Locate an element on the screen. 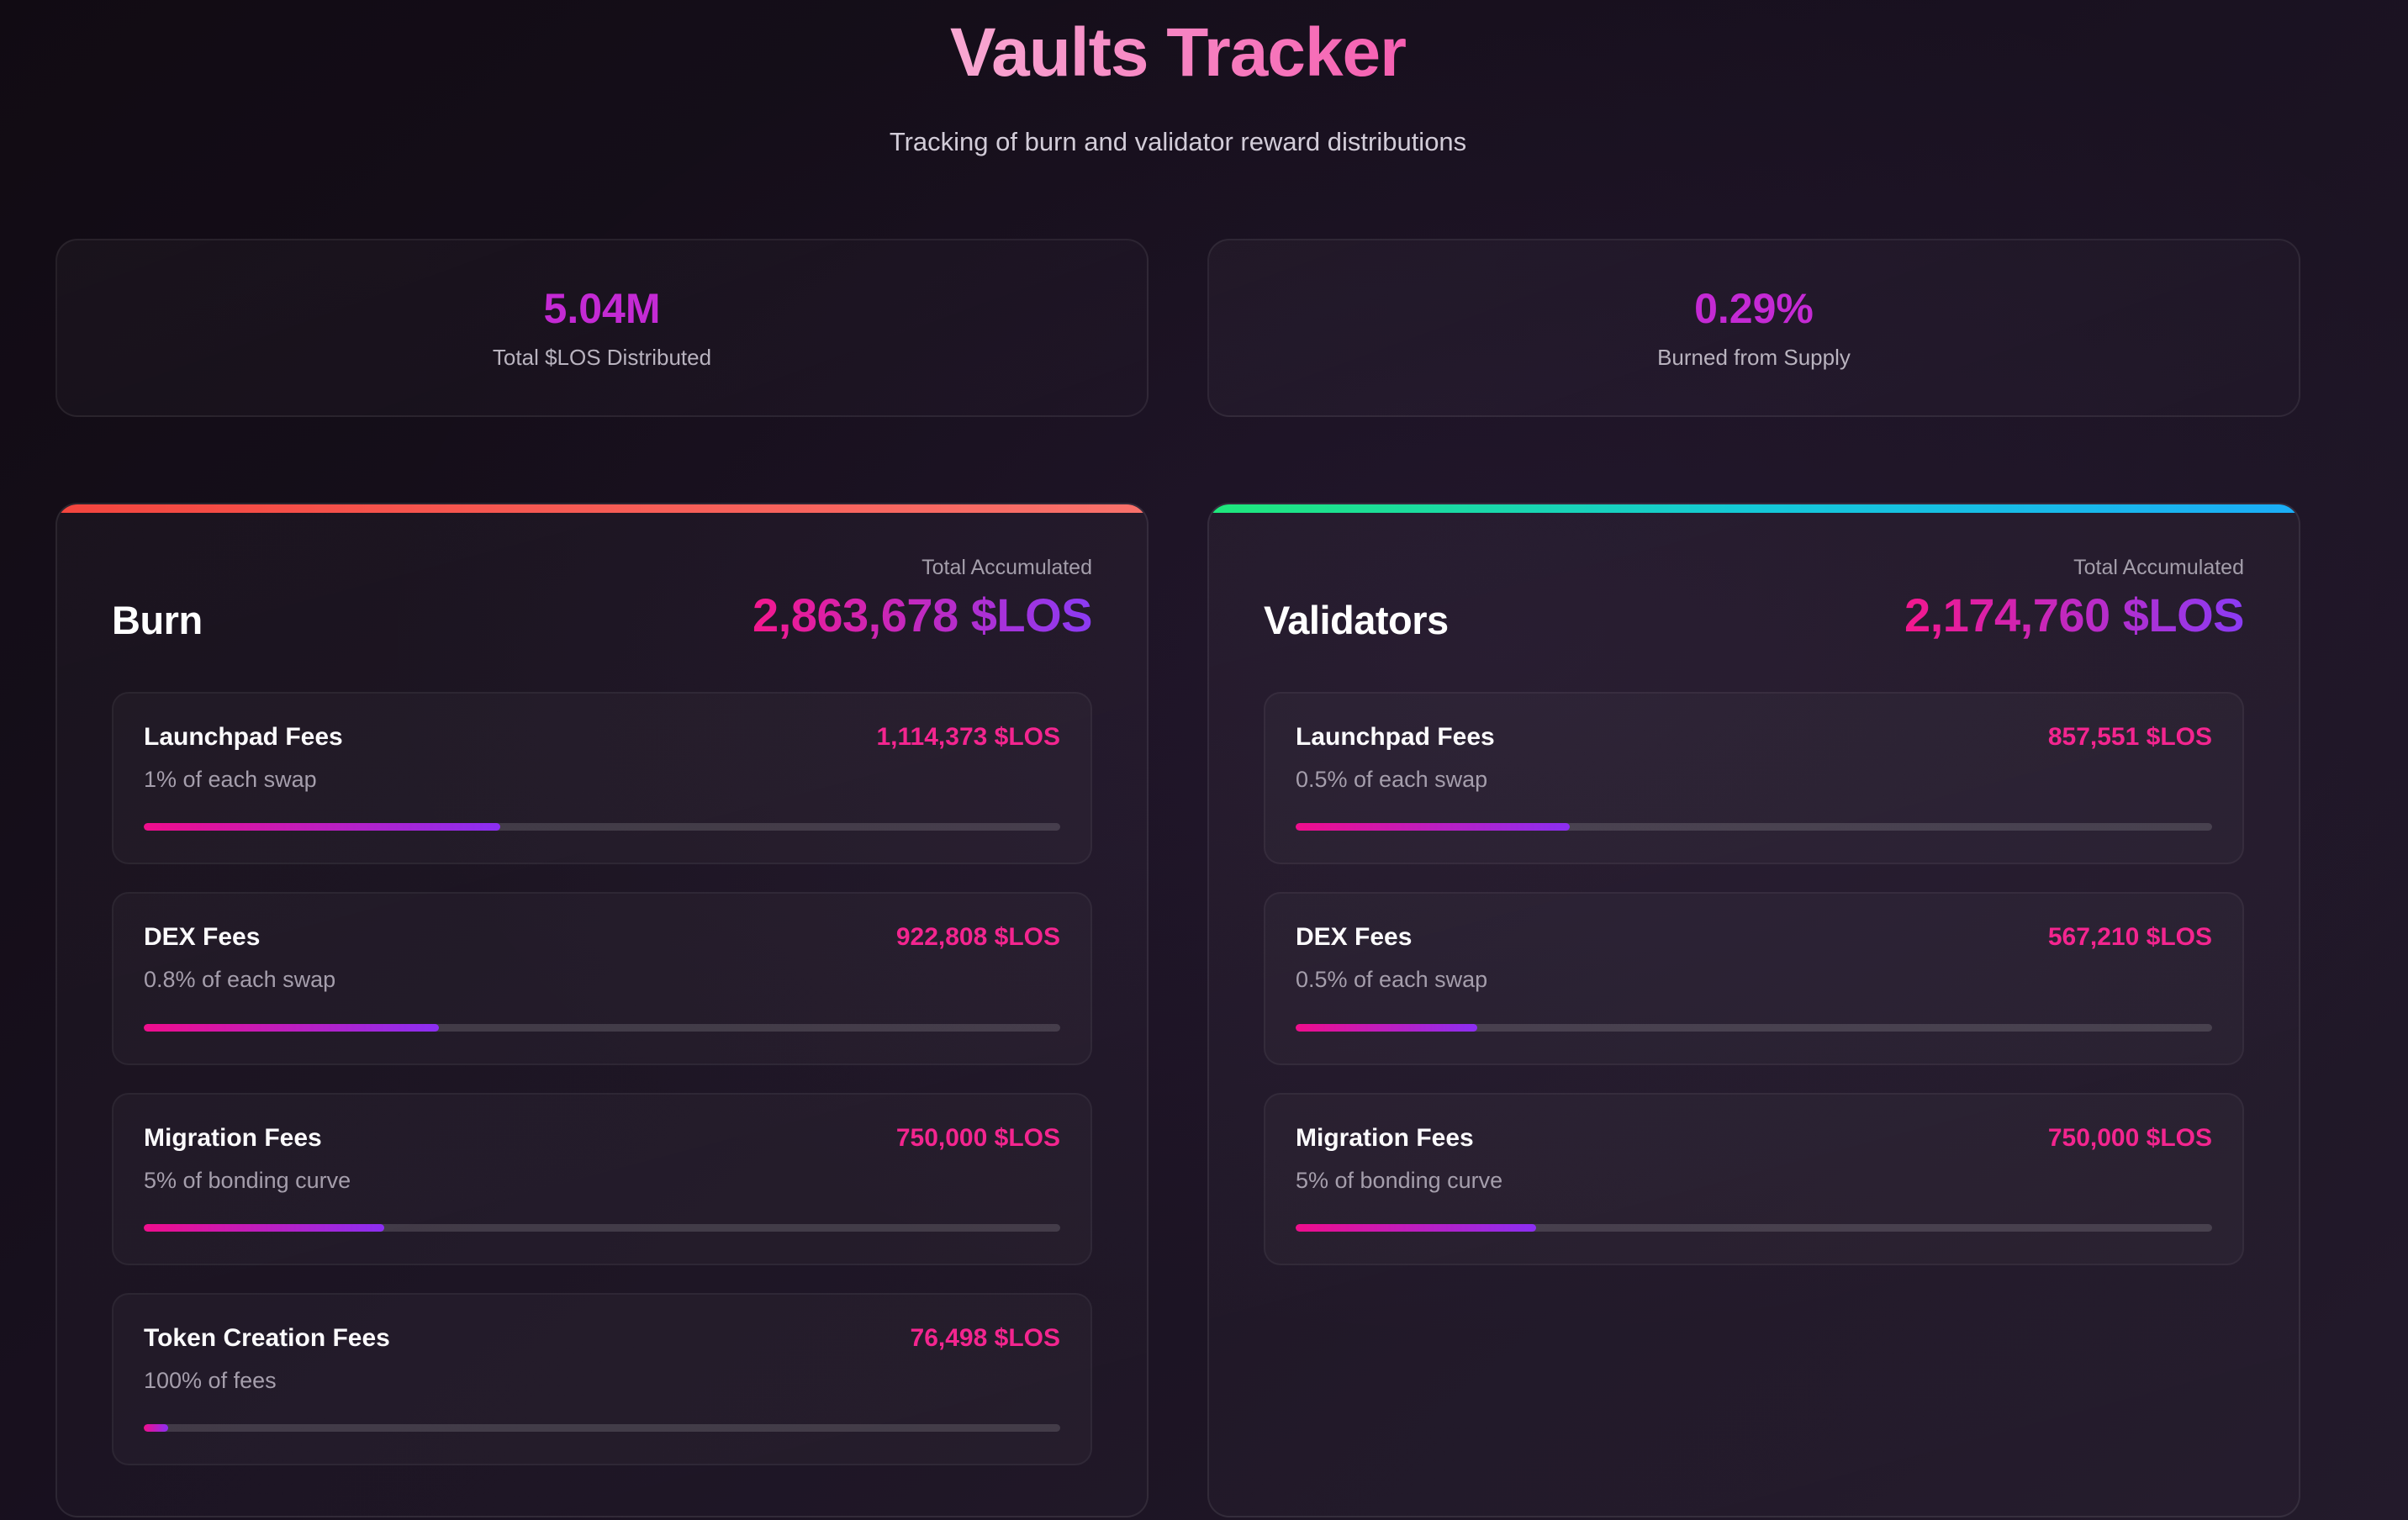 This screenshot has width=2408, height=1520. vault-title-validators: Validators is located at coordinates (1356, 619).